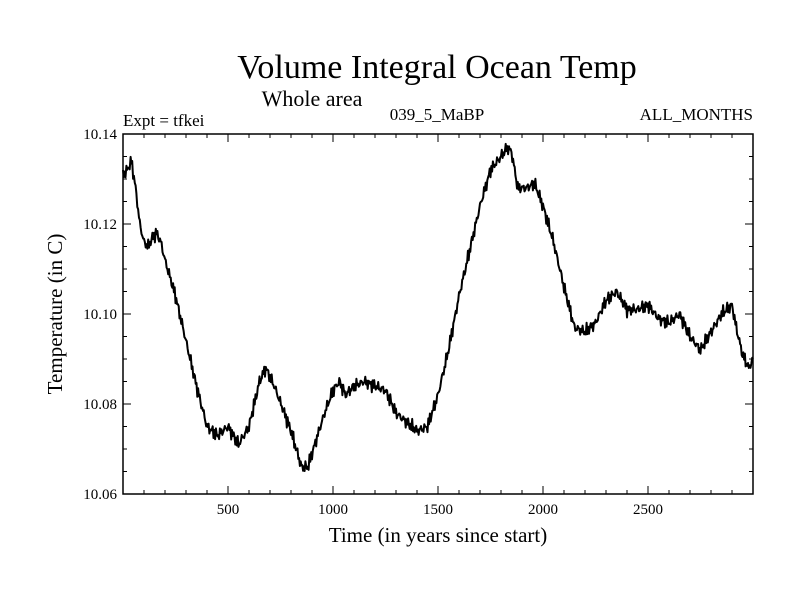  What do you see at coordinates (100, 135) in the screenshot?
I see `y-tick-label: 10.14` at bounding box center [100, 135].